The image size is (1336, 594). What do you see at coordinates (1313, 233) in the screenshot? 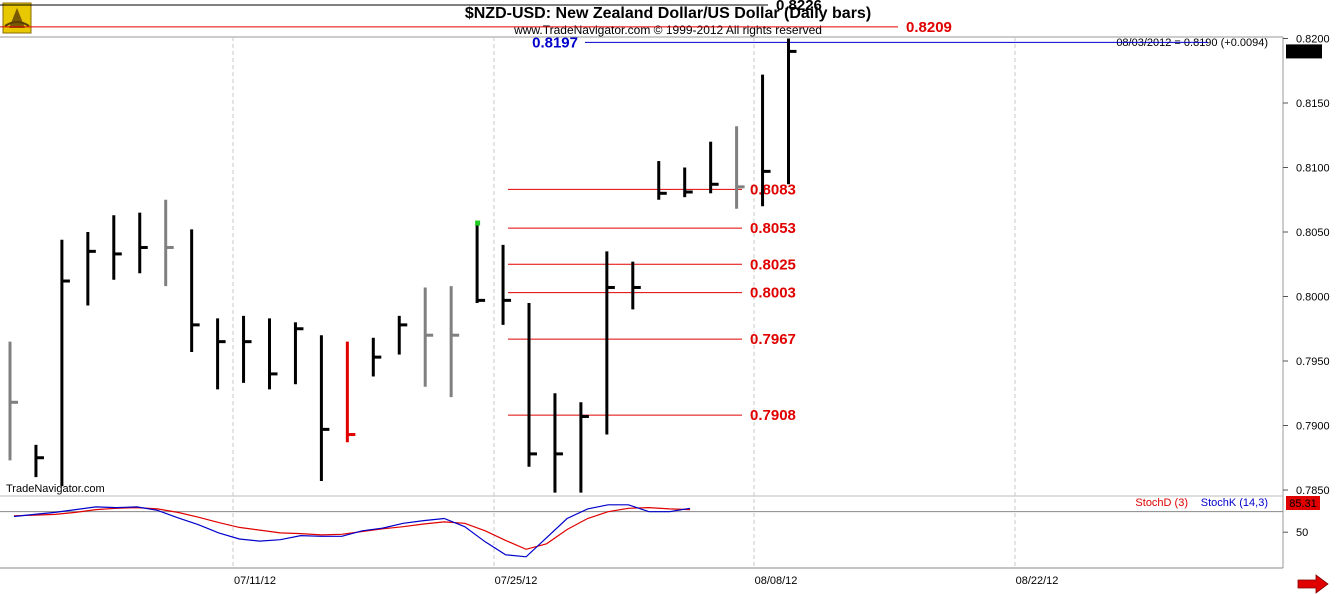
I see `y-tick-label: 0.8050` at bounding box center [1313, 233].